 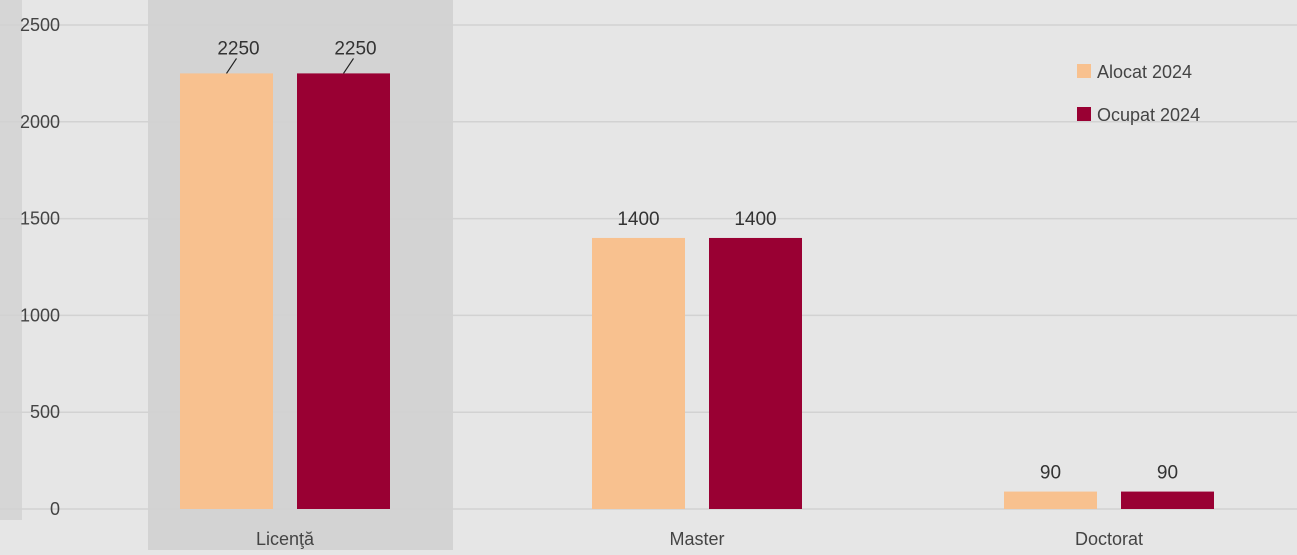 I want to click on y-tick-label: 2500, so click(x=40, y=25).